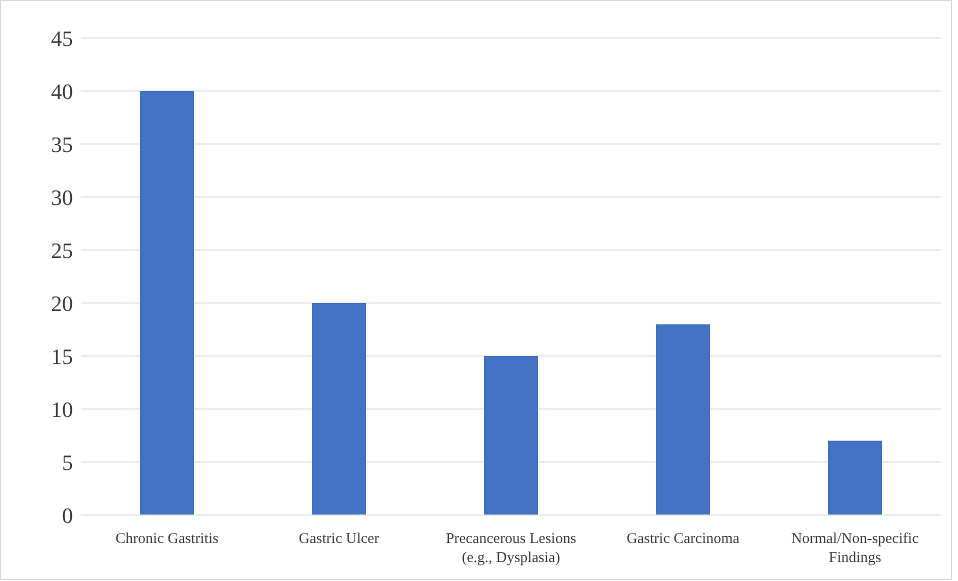 This screenshot has width=958, height=581. I want to click on y-tick-label: 15, so click(62, 356).